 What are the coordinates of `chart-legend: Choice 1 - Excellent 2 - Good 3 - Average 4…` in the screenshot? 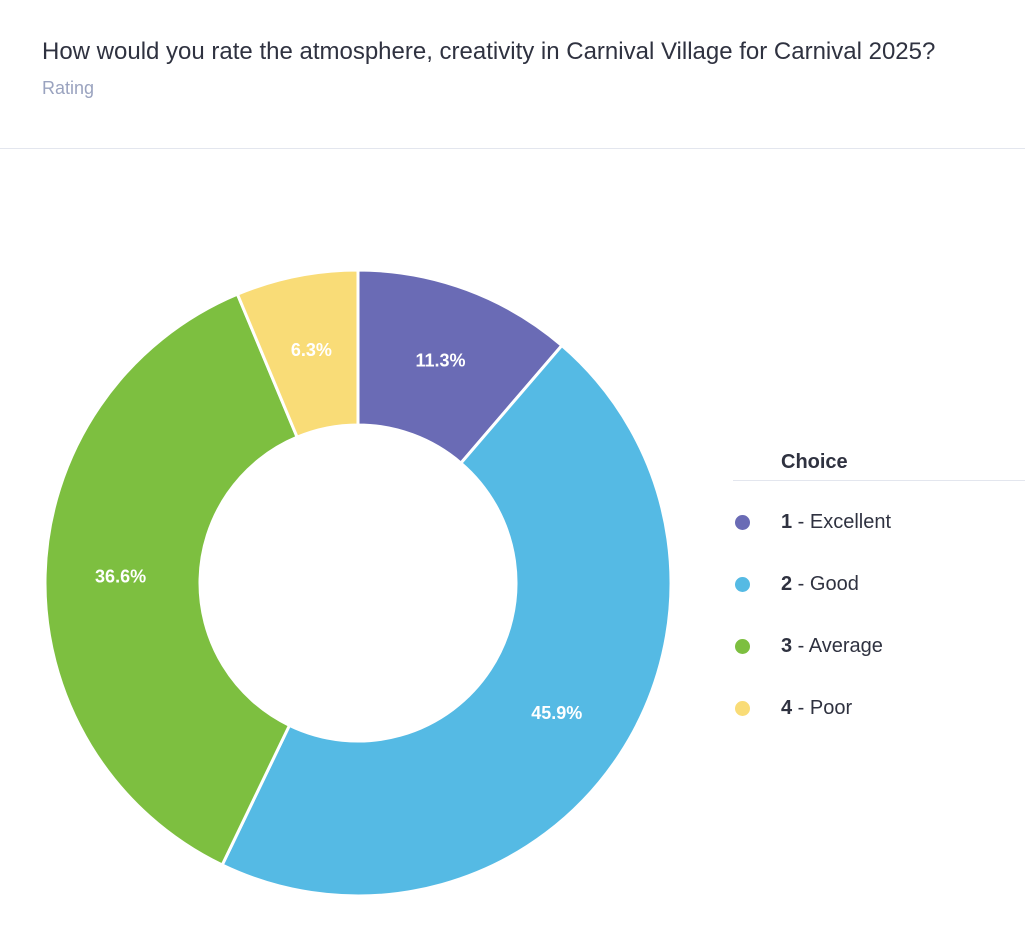 It's located at (879, 589).